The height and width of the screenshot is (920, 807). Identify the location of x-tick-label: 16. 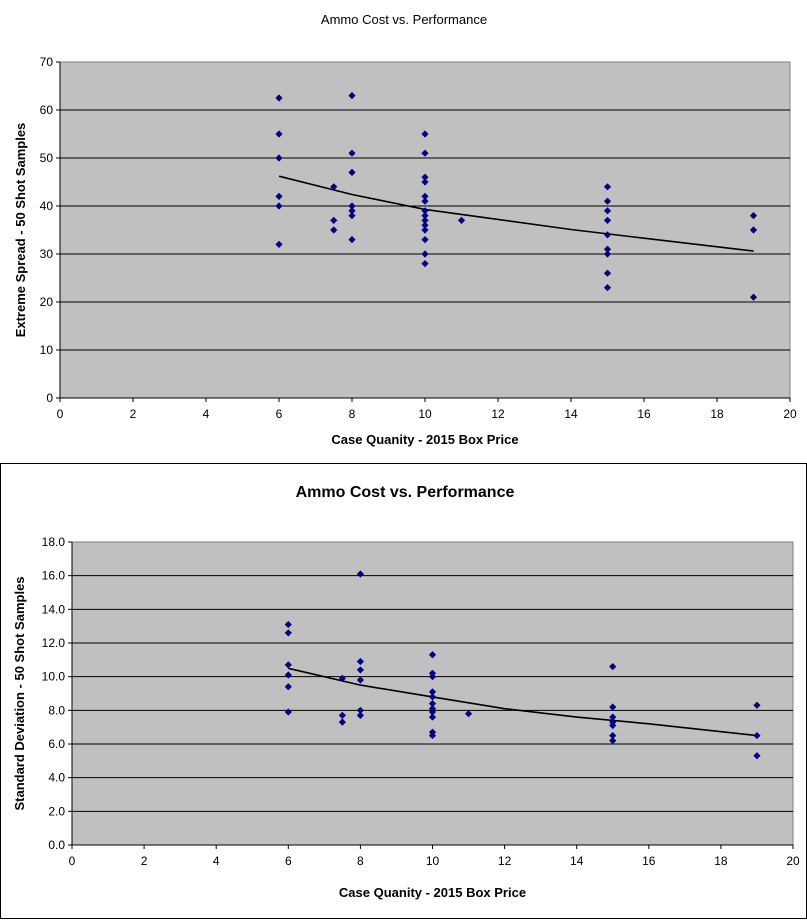
(649, 861).